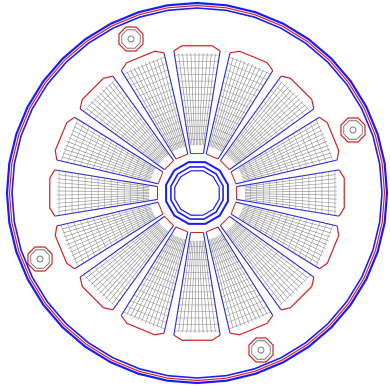  Describe the element at coordinates (40, 259) in the screenshot. I see `mounting-bolt-icon` at that location.